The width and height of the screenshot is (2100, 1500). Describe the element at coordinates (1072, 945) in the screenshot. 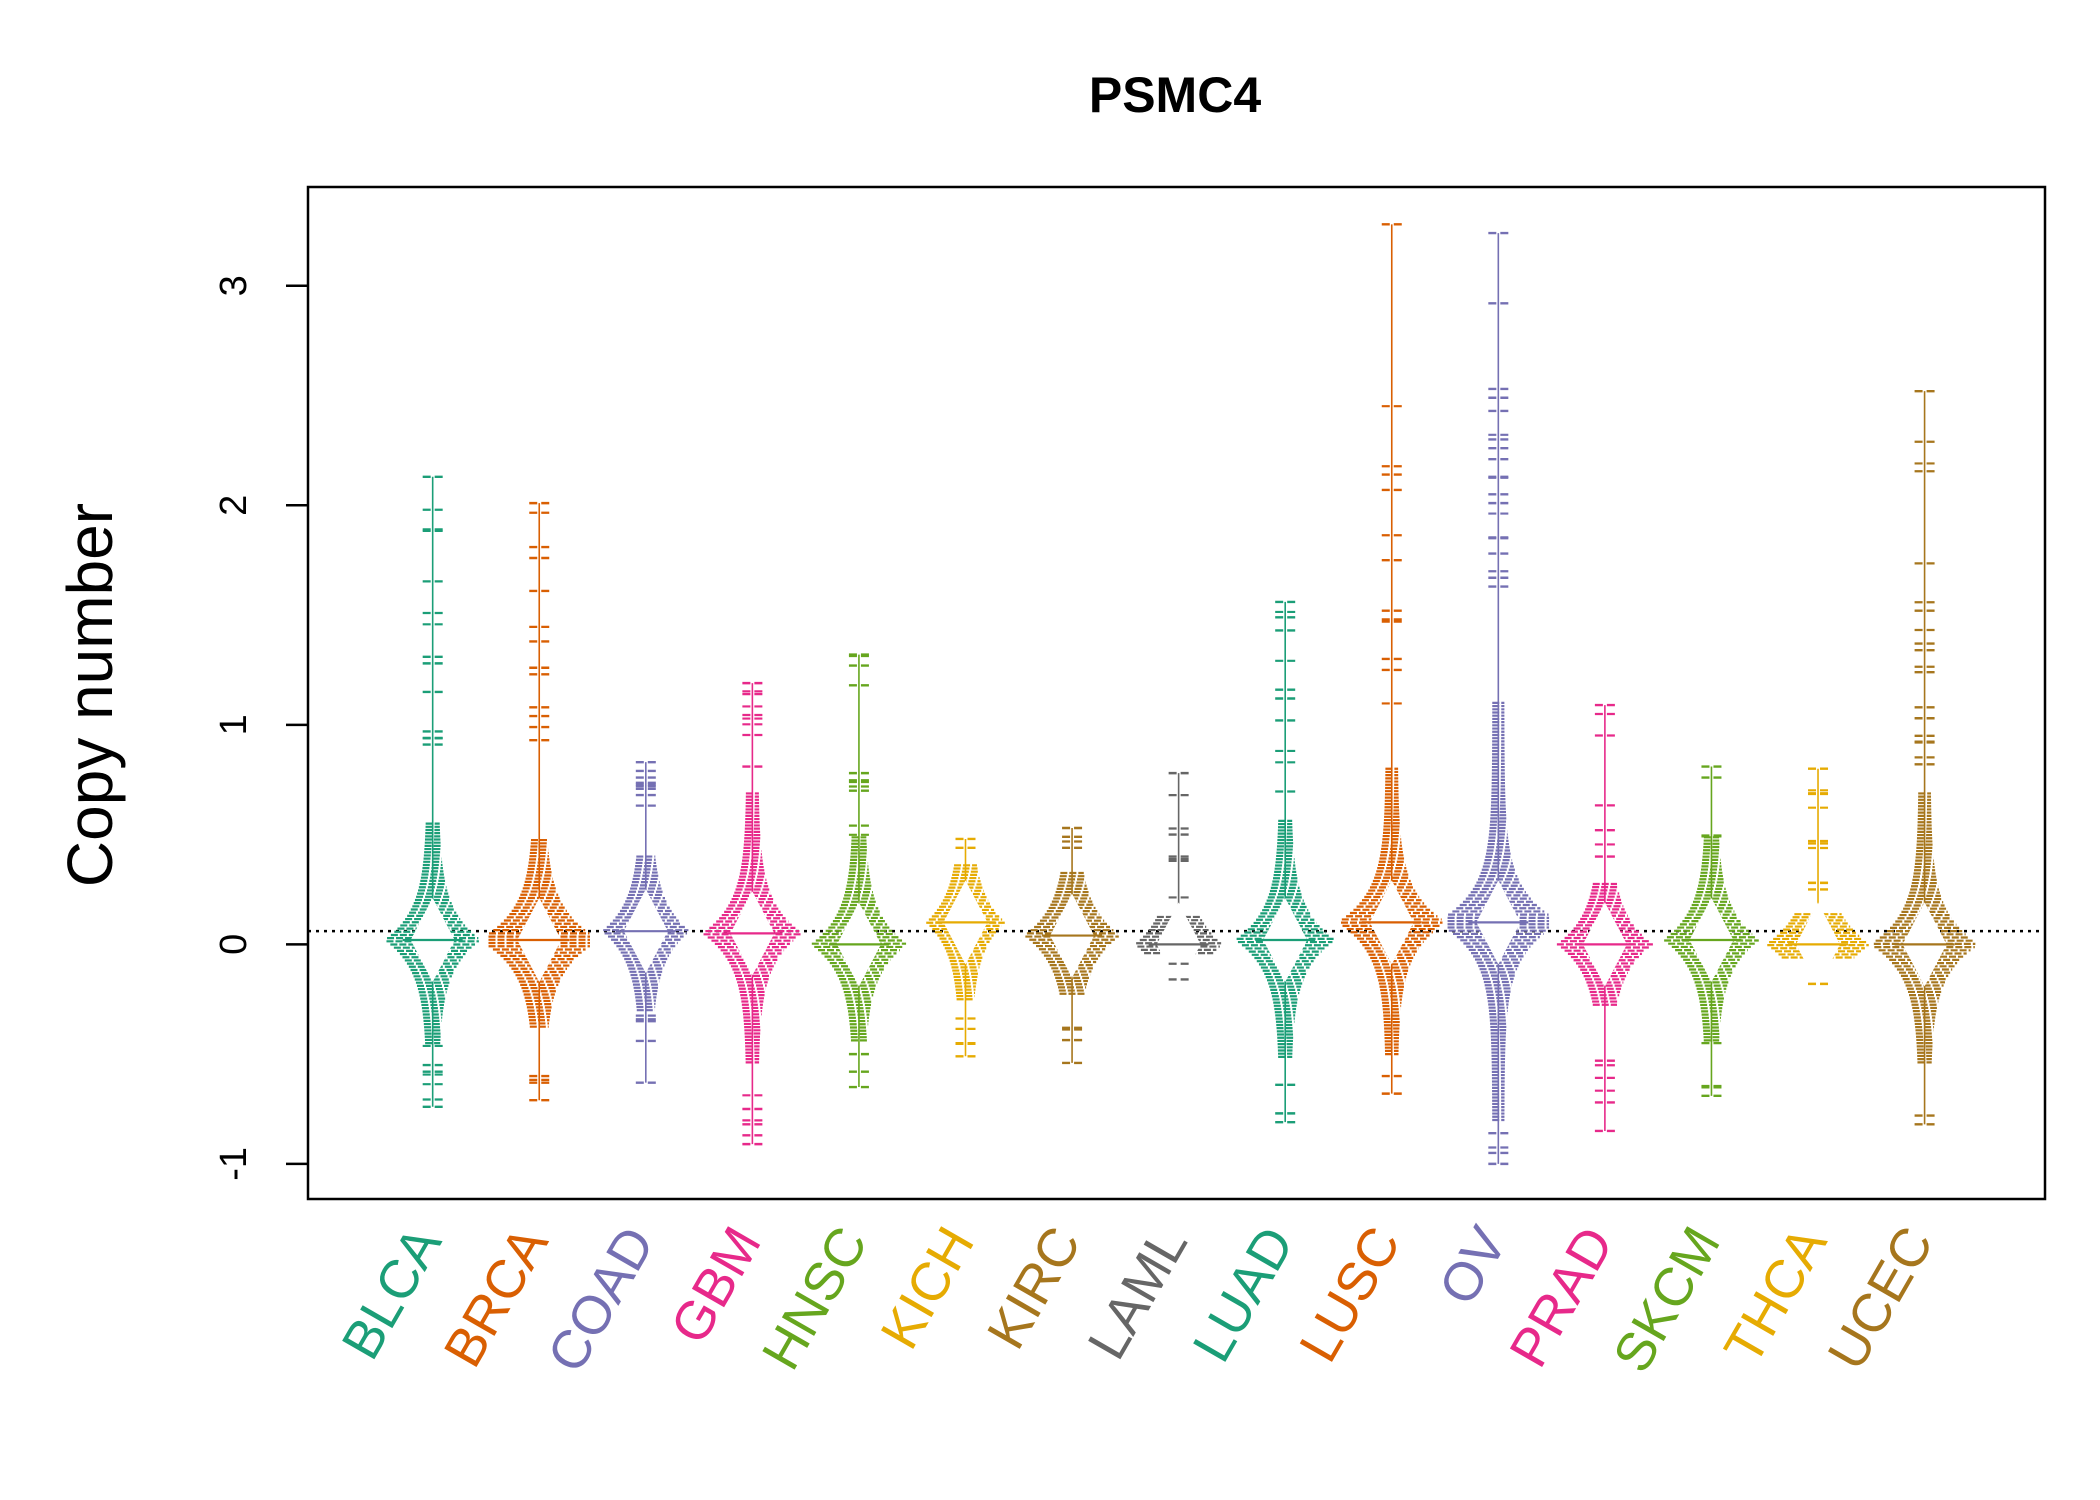

I see `series-kirc` at that location.